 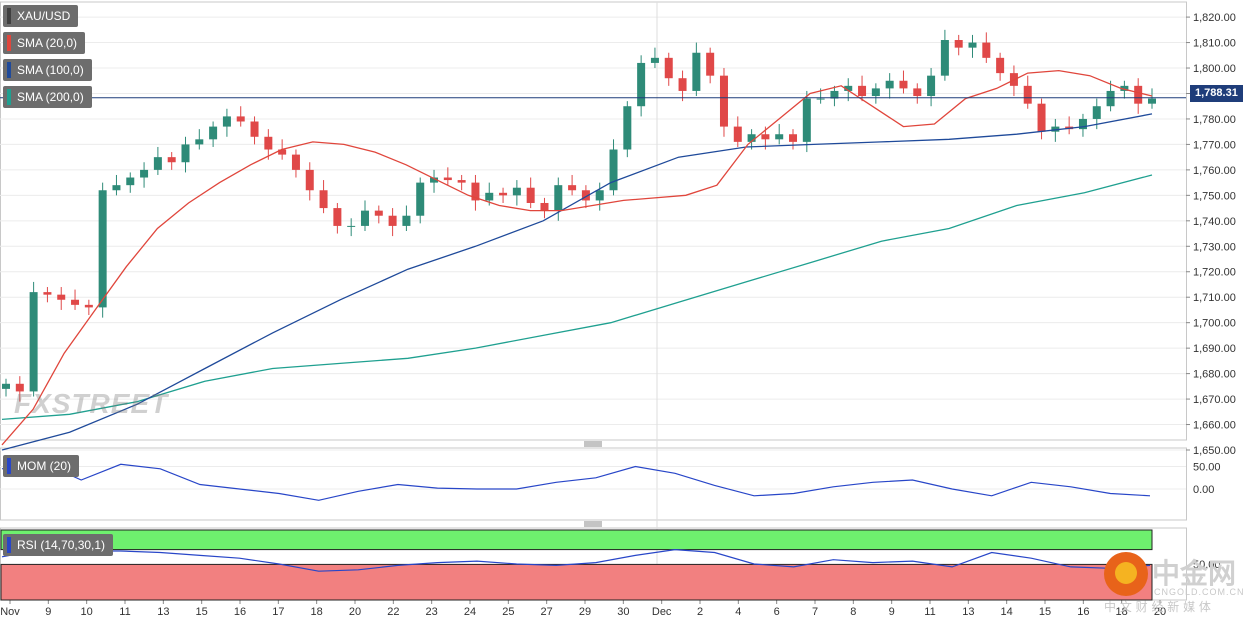 I want to click on fxstreet-watermark: FXSTREET, so click(x=91, y=404).